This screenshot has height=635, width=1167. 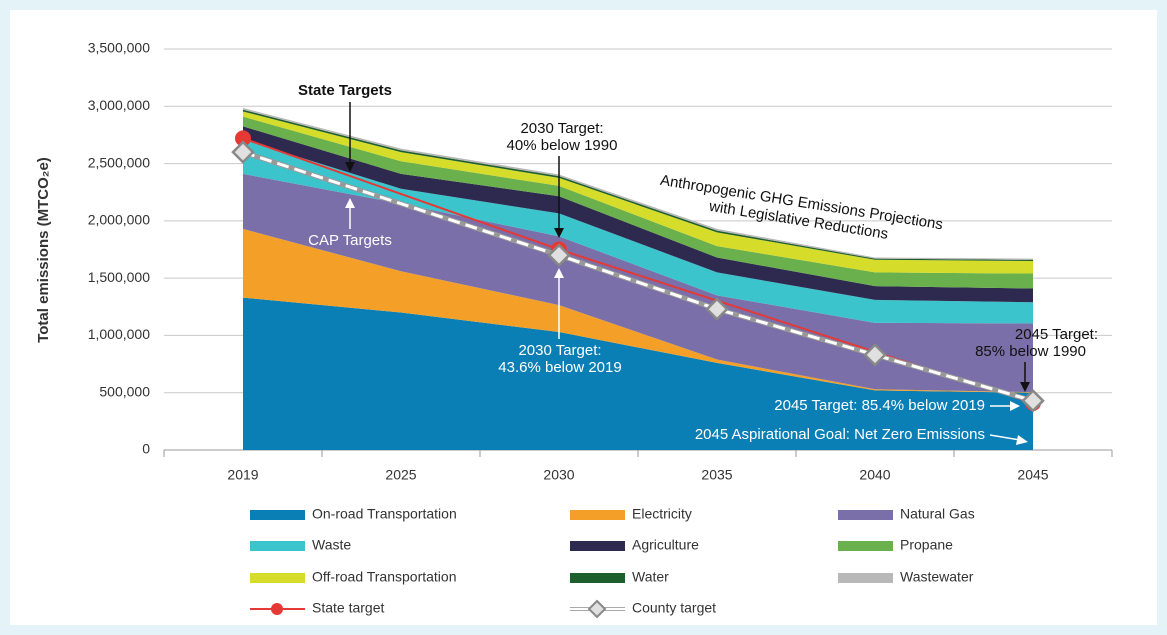 I want to click on y-tick-label: 2,500,000, so click(x=119, y=162).